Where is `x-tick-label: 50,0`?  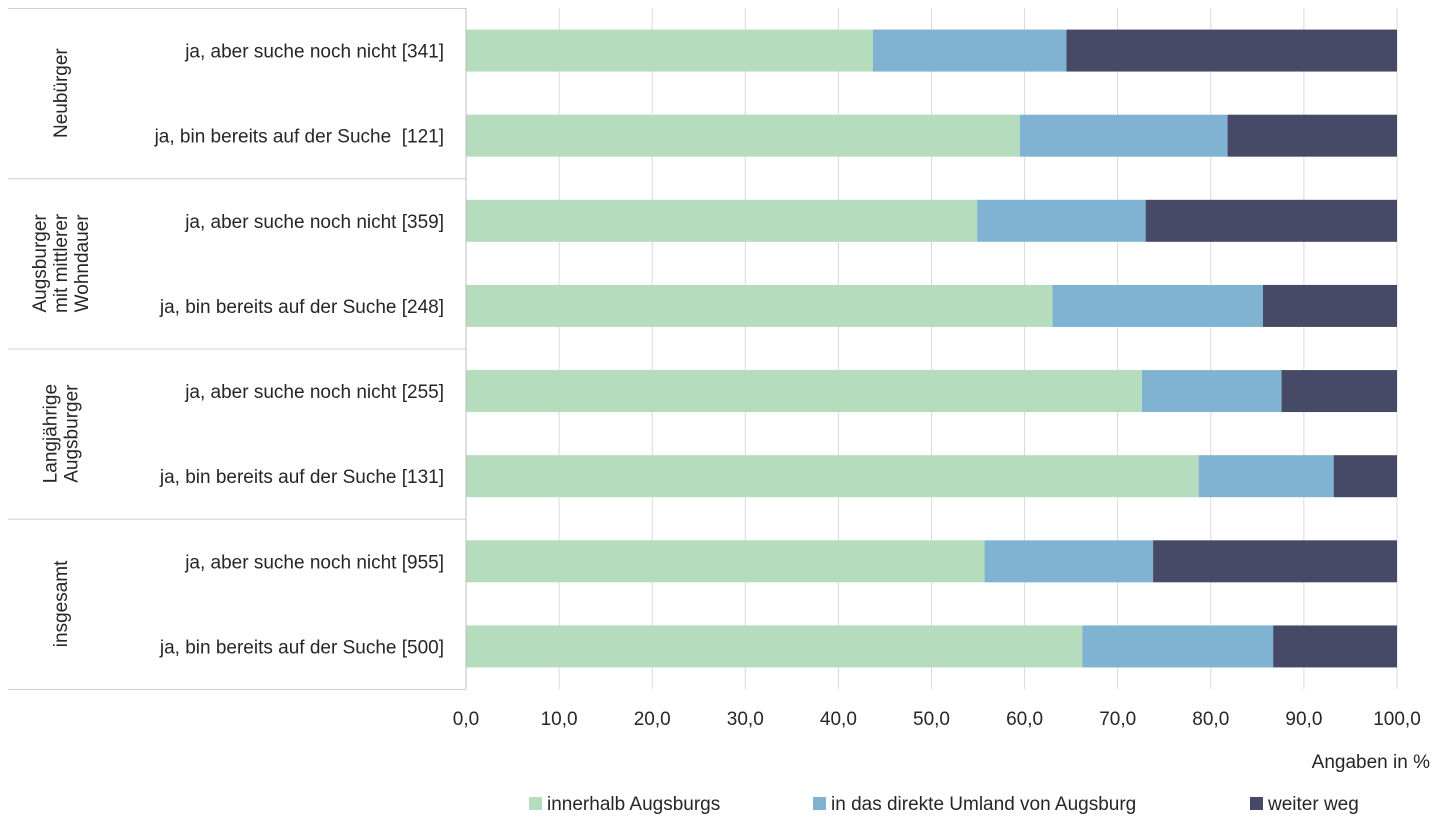 x-tick-label: 50,0 is located at coordinates (931, 719).